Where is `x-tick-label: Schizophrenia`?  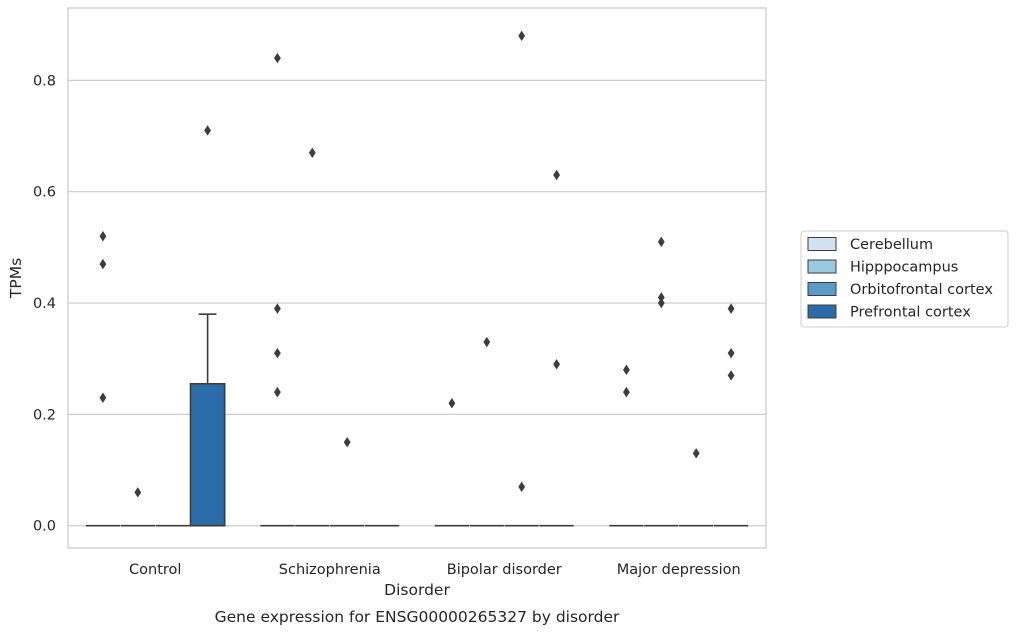
x-tick-label: Schizophrenia is located at coordinates (330, 570).